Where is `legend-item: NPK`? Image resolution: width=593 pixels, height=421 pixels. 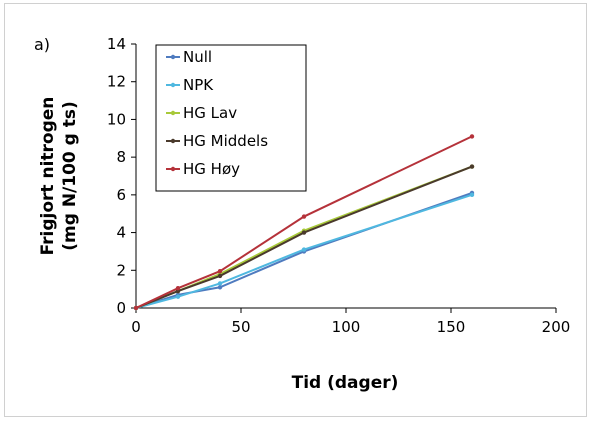 legend-item: NPK is located at coordinates (190, 85).